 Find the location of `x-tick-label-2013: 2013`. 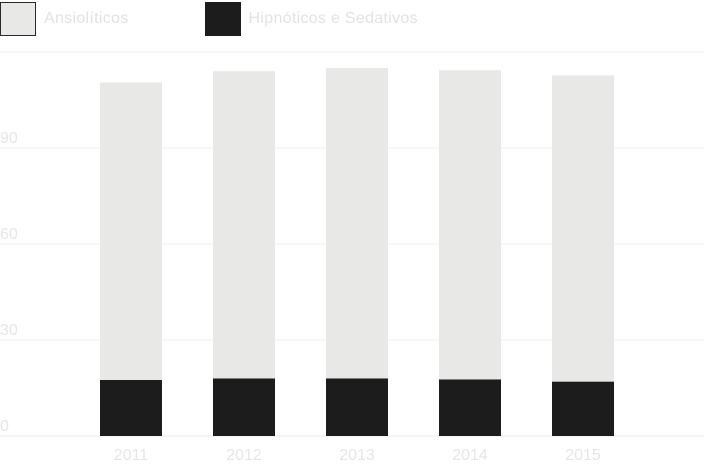

x-tick-label-2013: 2013 is located at coordinates (357, 455).